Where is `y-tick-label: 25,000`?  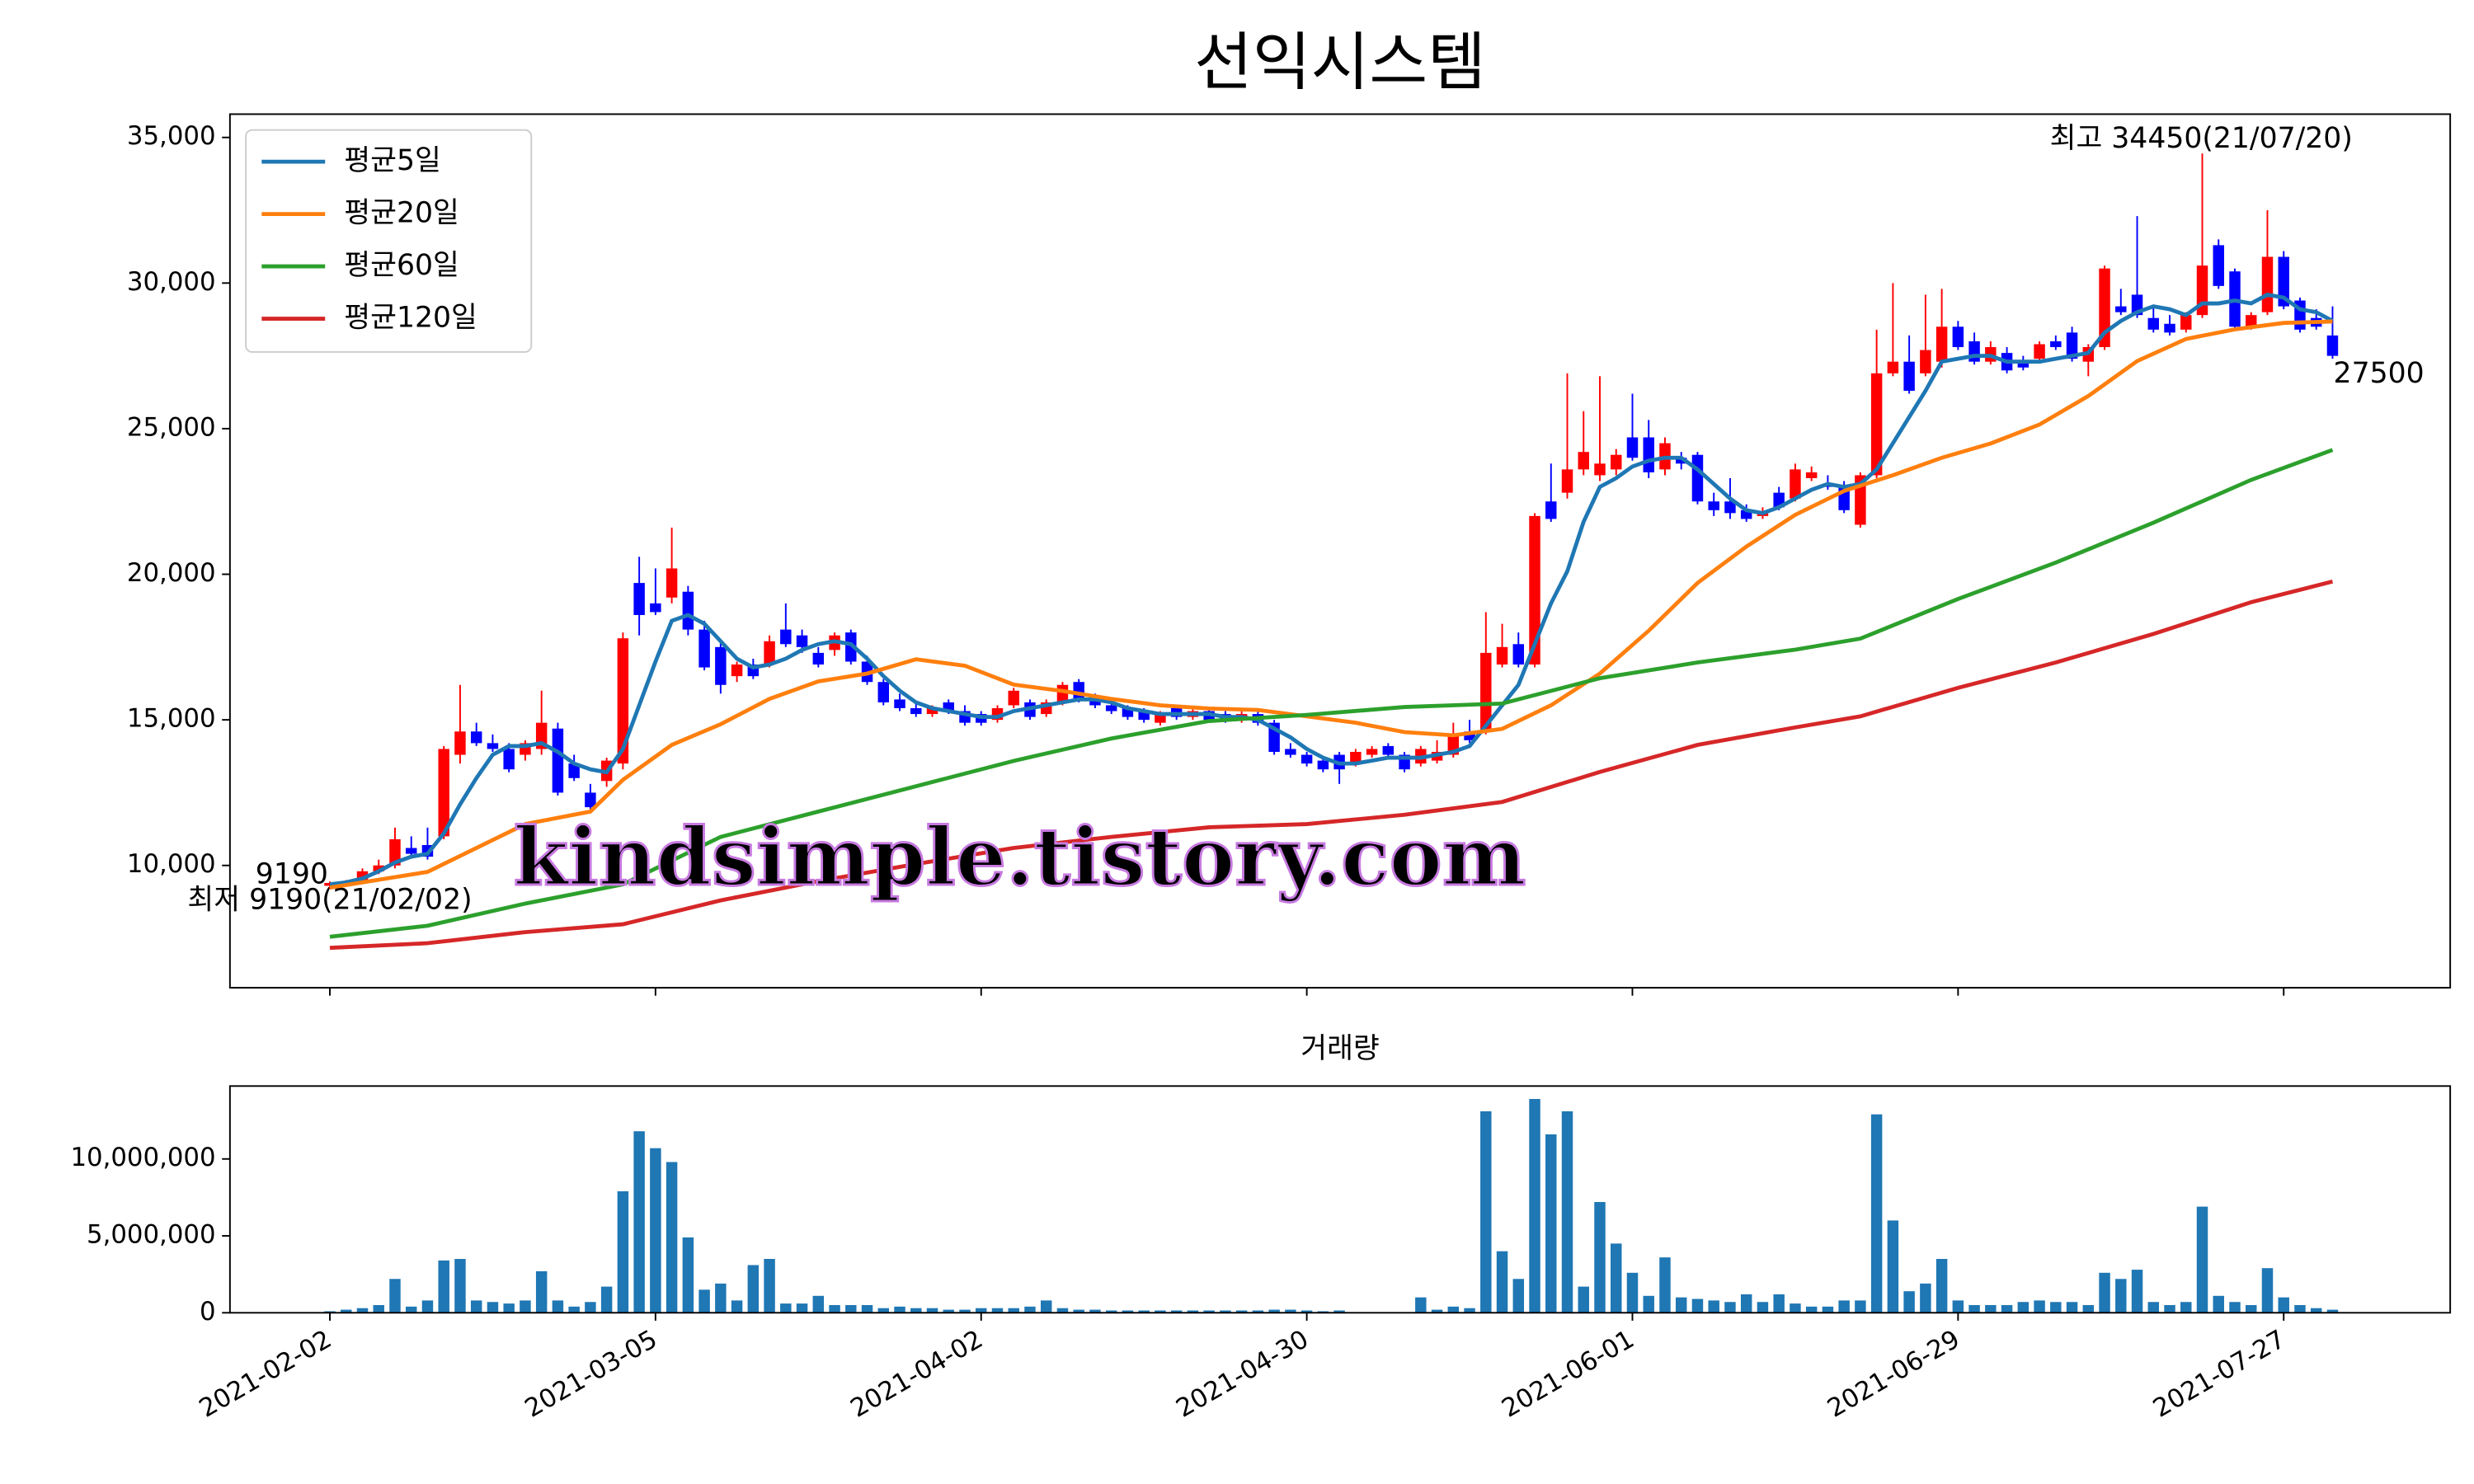
y-tick-label: 25,000 is located at coordinates (171, 427).